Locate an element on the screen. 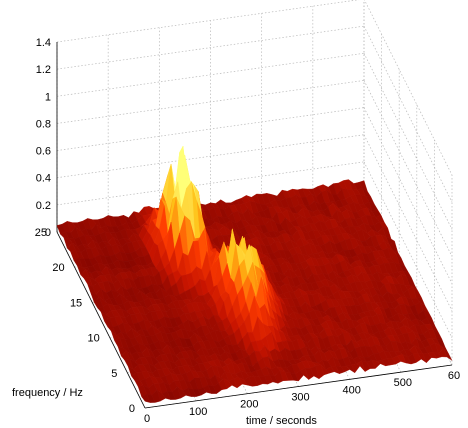  x-axis-label: time / seconds is located at coordinates (281, 421).